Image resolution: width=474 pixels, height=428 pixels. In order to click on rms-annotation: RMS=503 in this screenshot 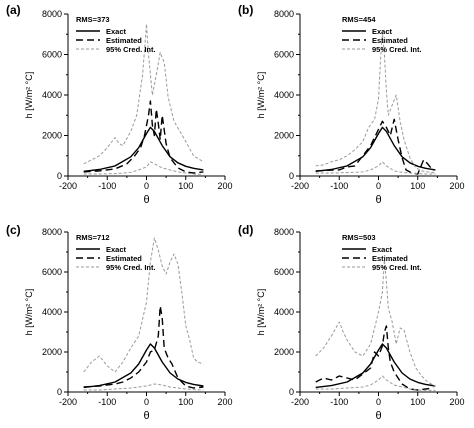, I will do `click(359, 237)`.